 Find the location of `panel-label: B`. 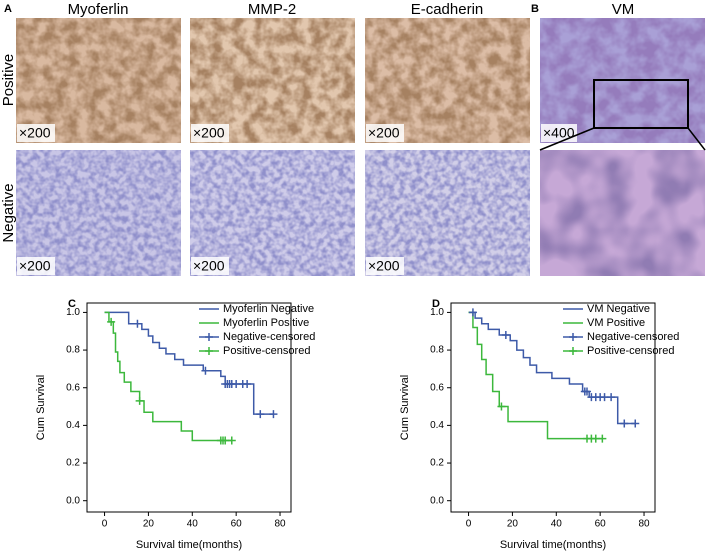

panel-label: B is located at coordinates (535, 9).